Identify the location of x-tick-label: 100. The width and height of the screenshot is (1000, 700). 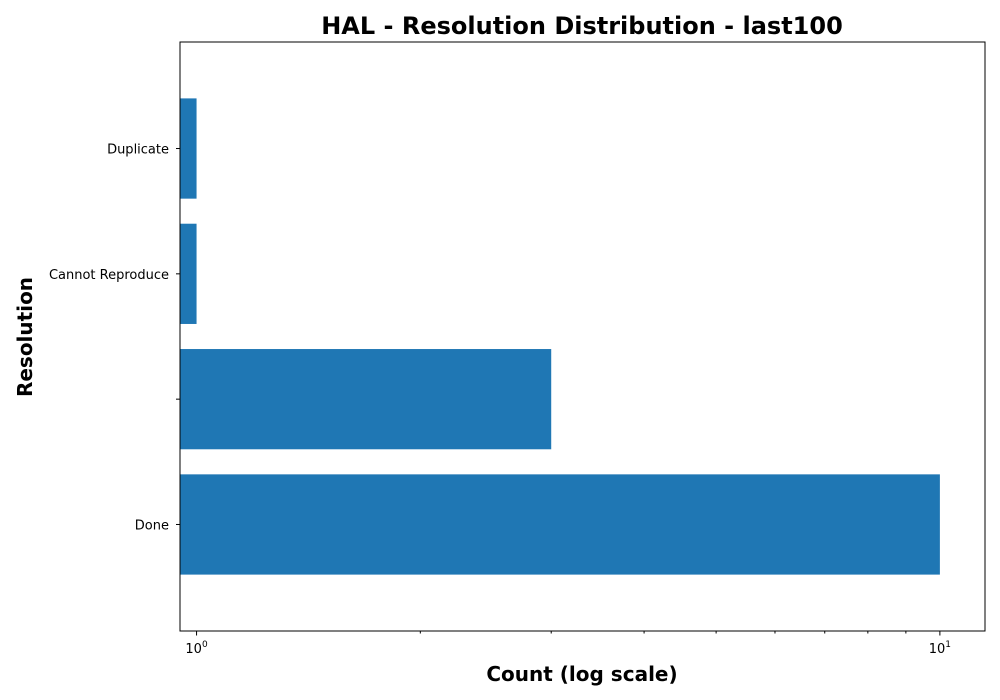
(196, 648).